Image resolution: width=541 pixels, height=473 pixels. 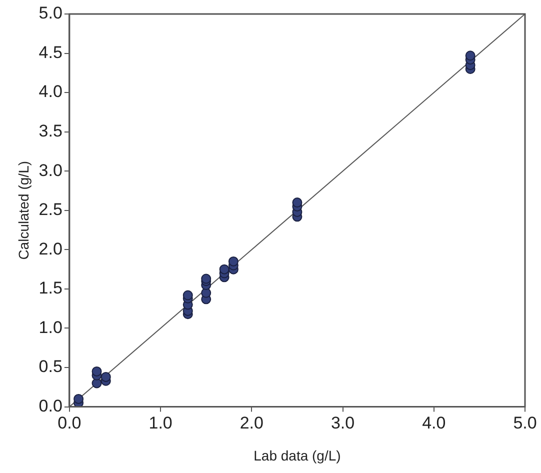 What do you see at coordinates (297, 455) in the screenshot?
I see `x-axis-title: Lab data (g/L)` at bounding box center [297, 455].